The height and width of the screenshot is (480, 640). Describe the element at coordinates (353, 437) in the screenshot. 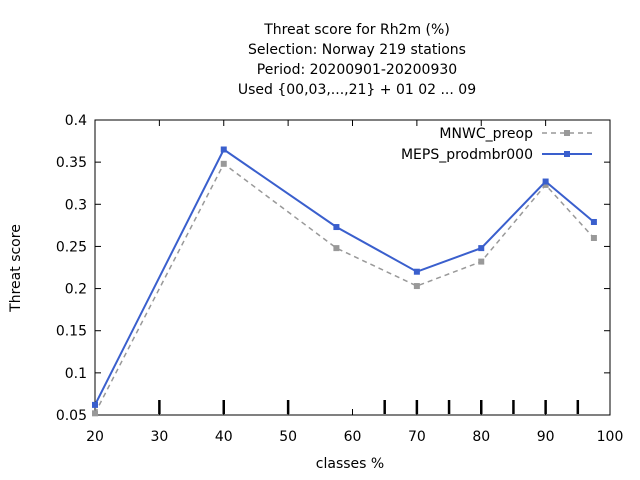

I see `x-tick-label: 60` at that location.